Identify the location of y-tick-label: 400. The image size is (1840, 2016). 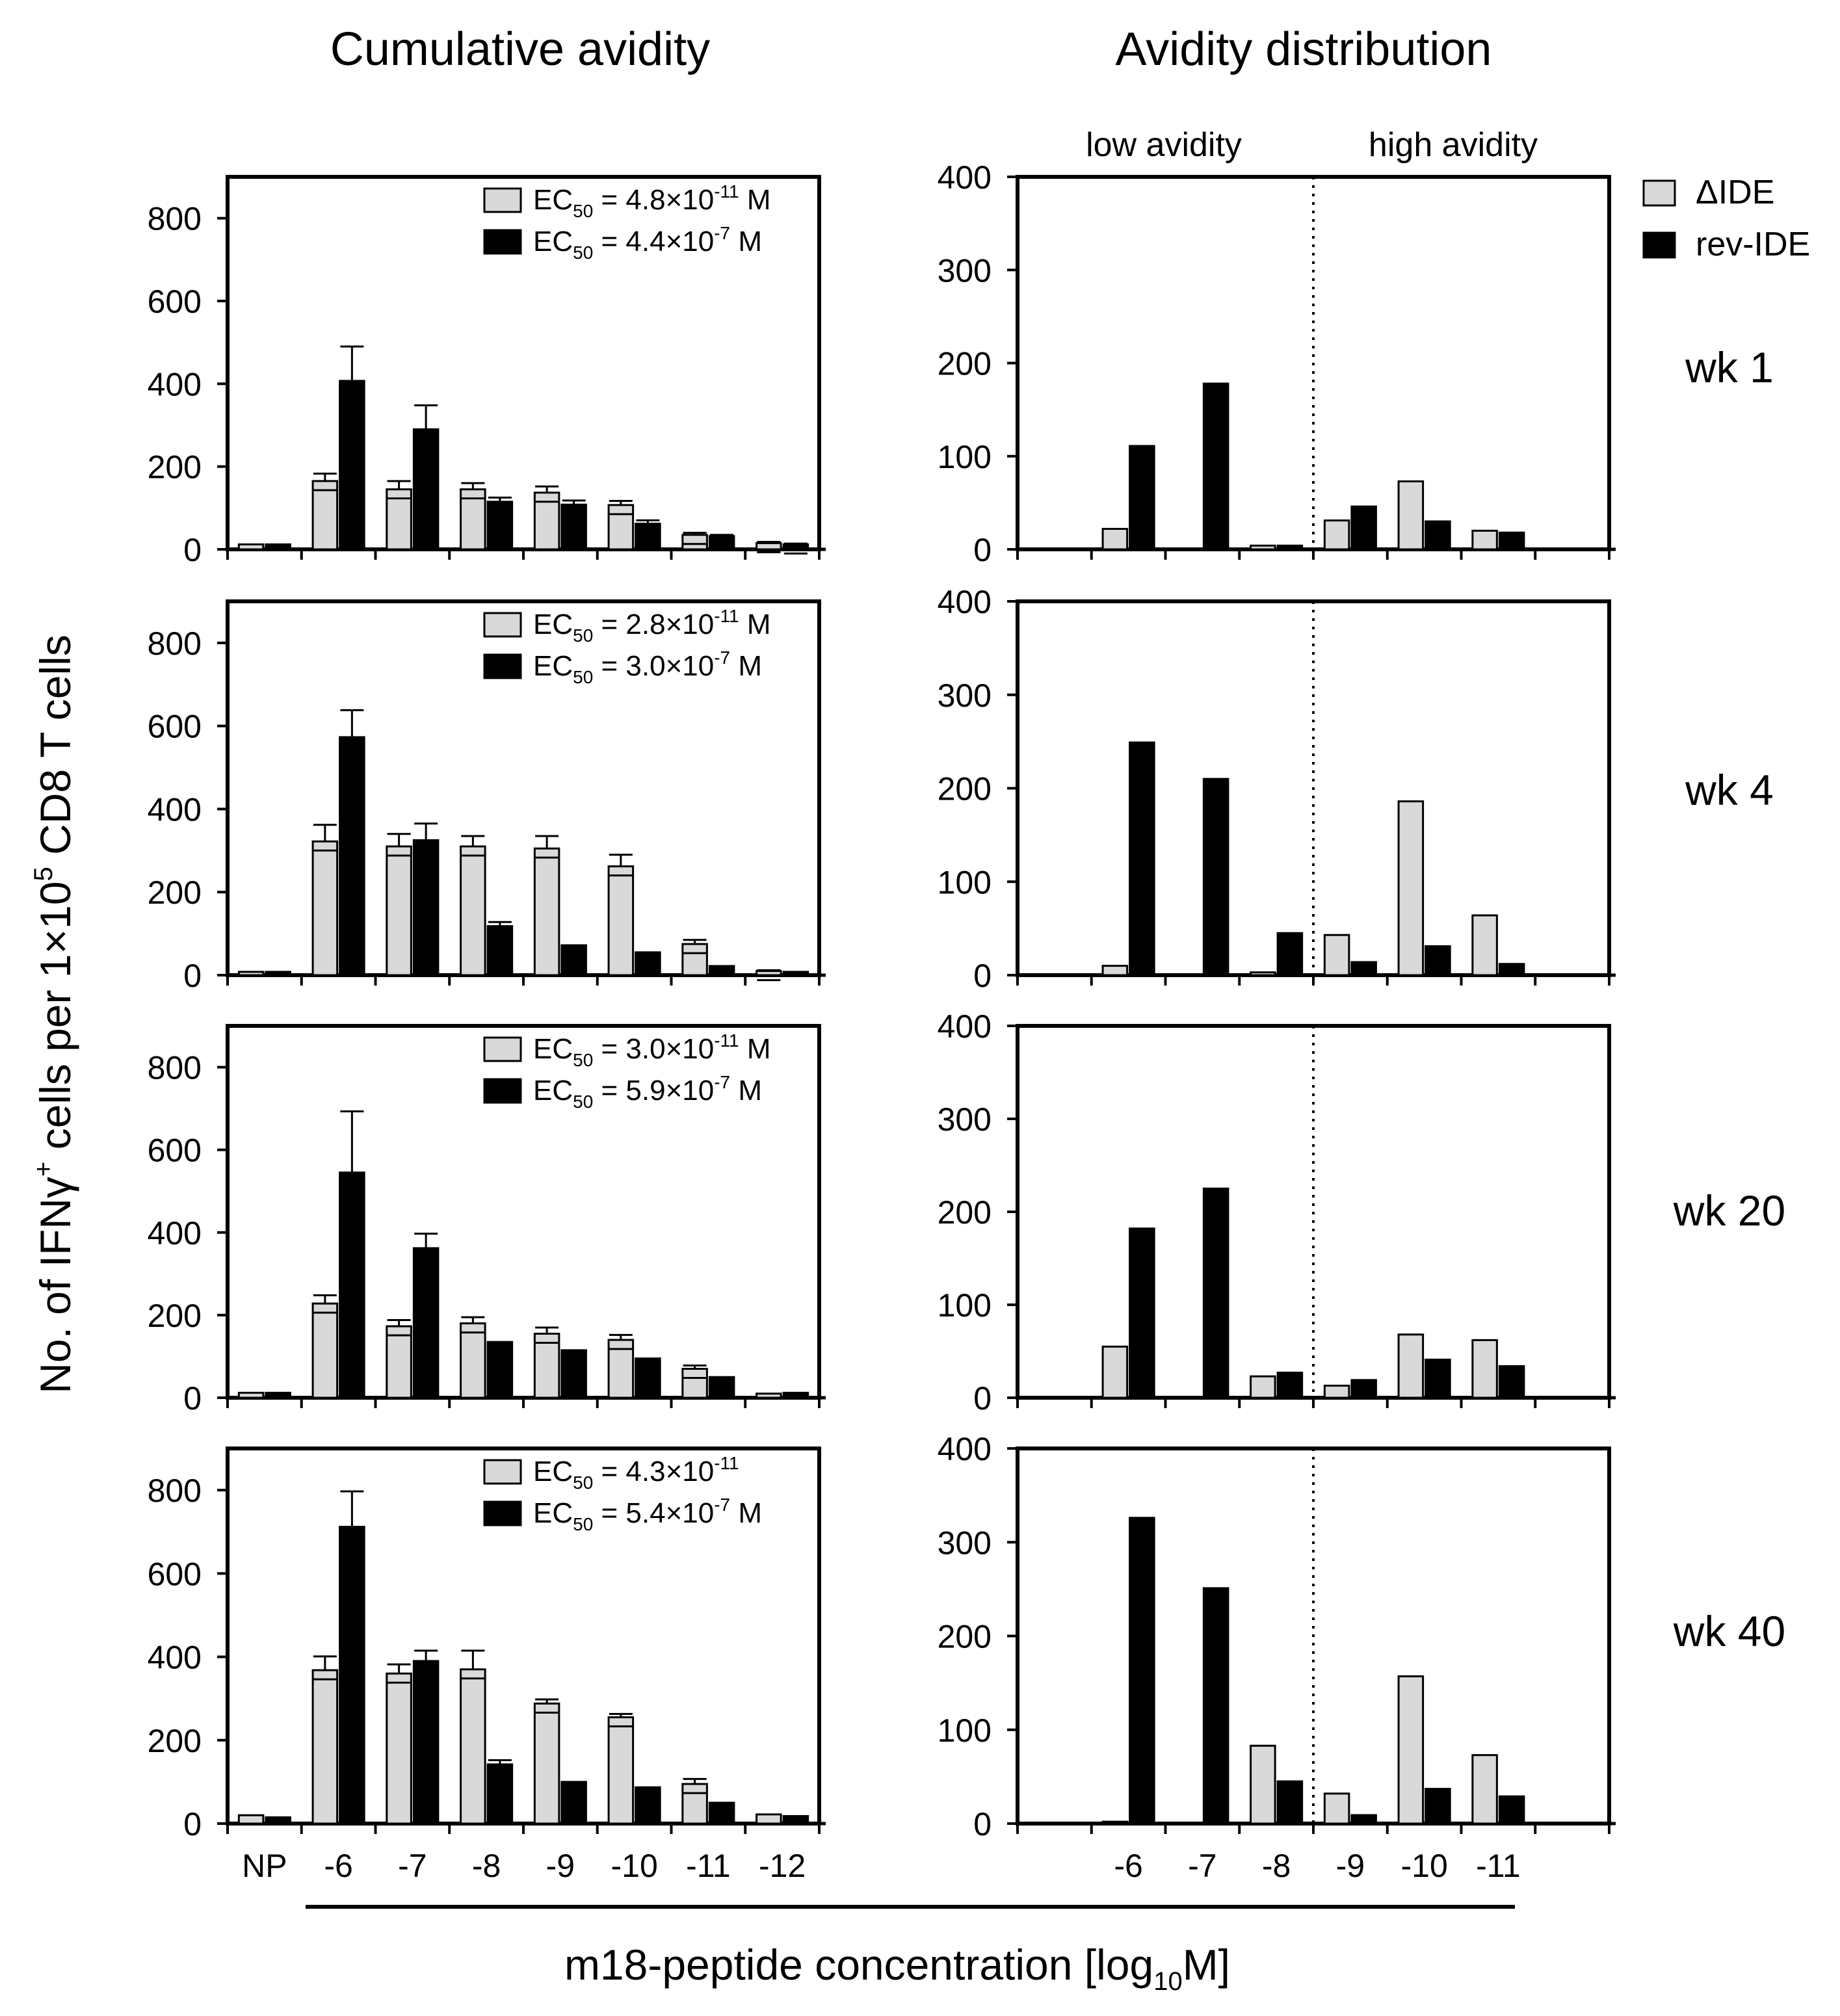
(965, 1449).